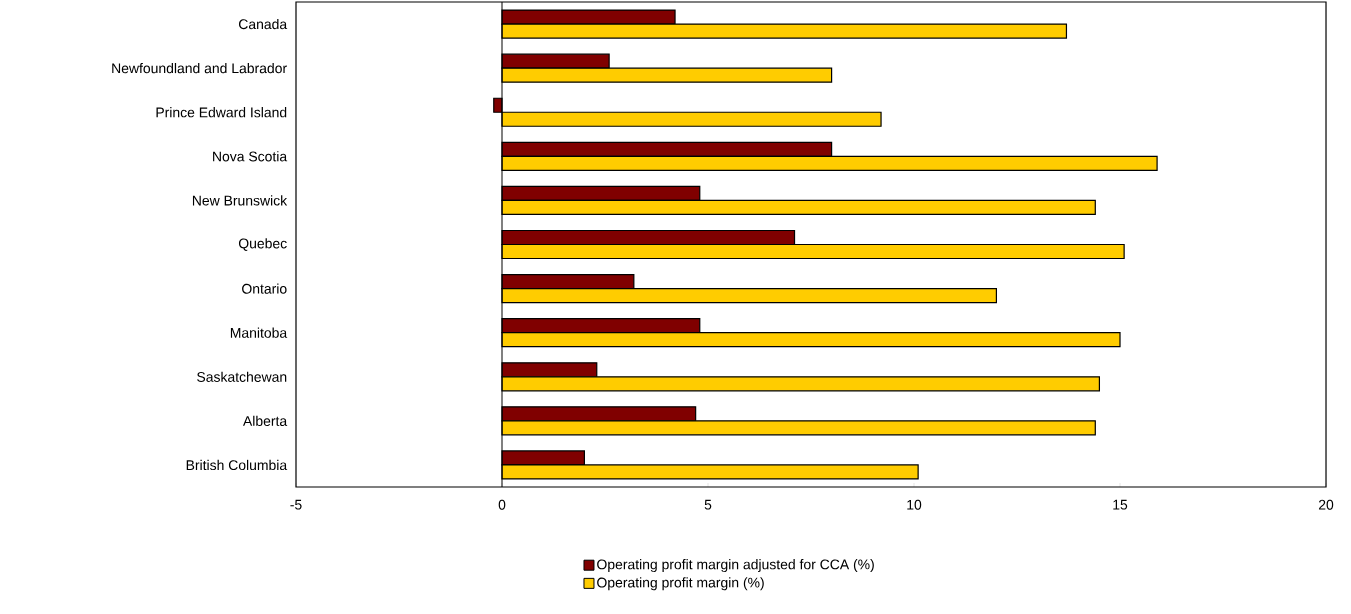 The width and height of the screenshot is (1351, 614). Describe the element at coordinates (502, 504) in the screenshot. I see `x-tick-label: 0` at that location.